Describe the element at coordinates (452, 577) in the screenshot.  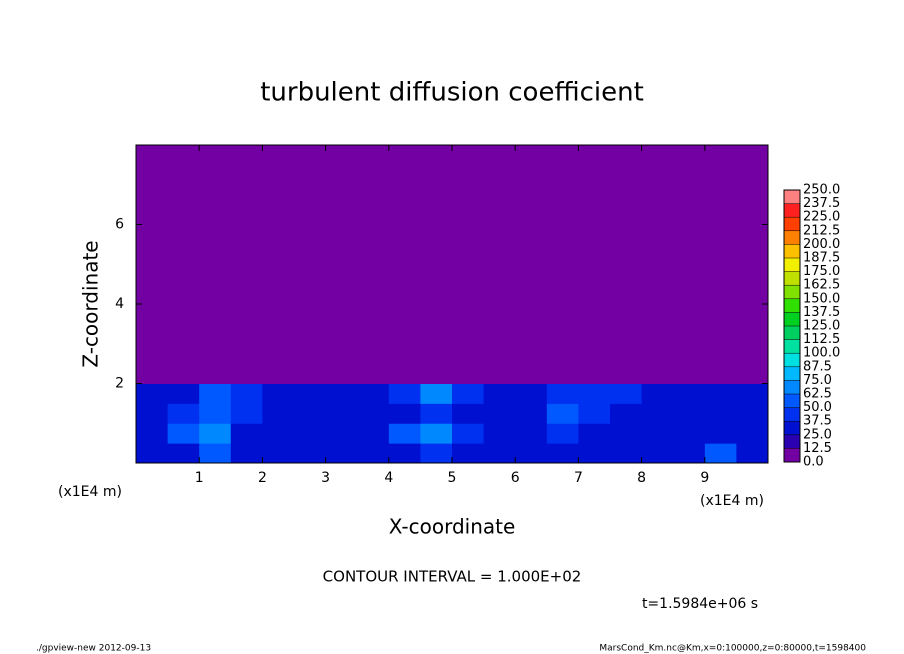
I see `contour-note: CONTOUR INTERVAL = 1.000E+02` at that location.